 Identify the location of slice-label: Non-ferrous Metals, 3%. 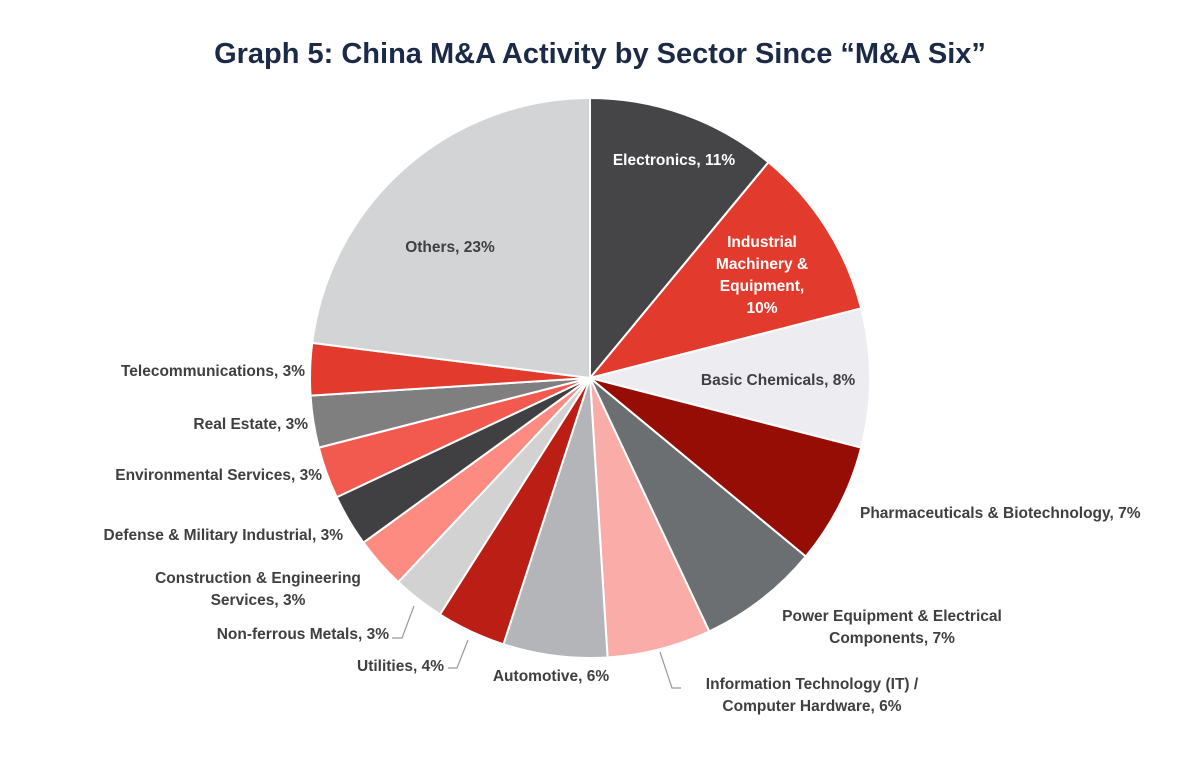
(302, 634).